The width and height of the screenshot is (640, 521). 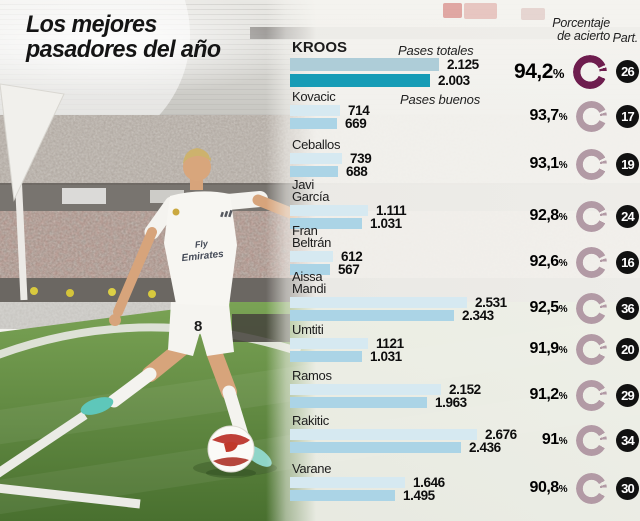 I want to click on player-row: KROOS 2.125 2.003 94,2% 26, so click(x=465, y=64).